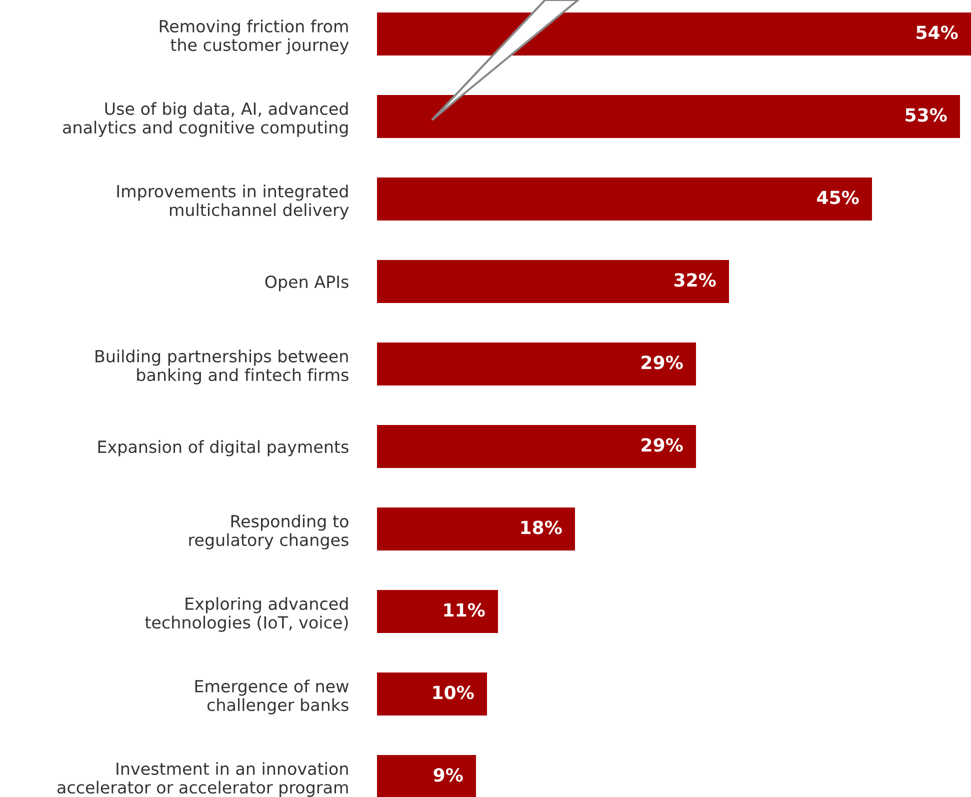  What do you see at coordinates (268, 532) in the screenshot?
I see `y-tick-label: Responding to regulatory changes` at bounding box center [268, 532].